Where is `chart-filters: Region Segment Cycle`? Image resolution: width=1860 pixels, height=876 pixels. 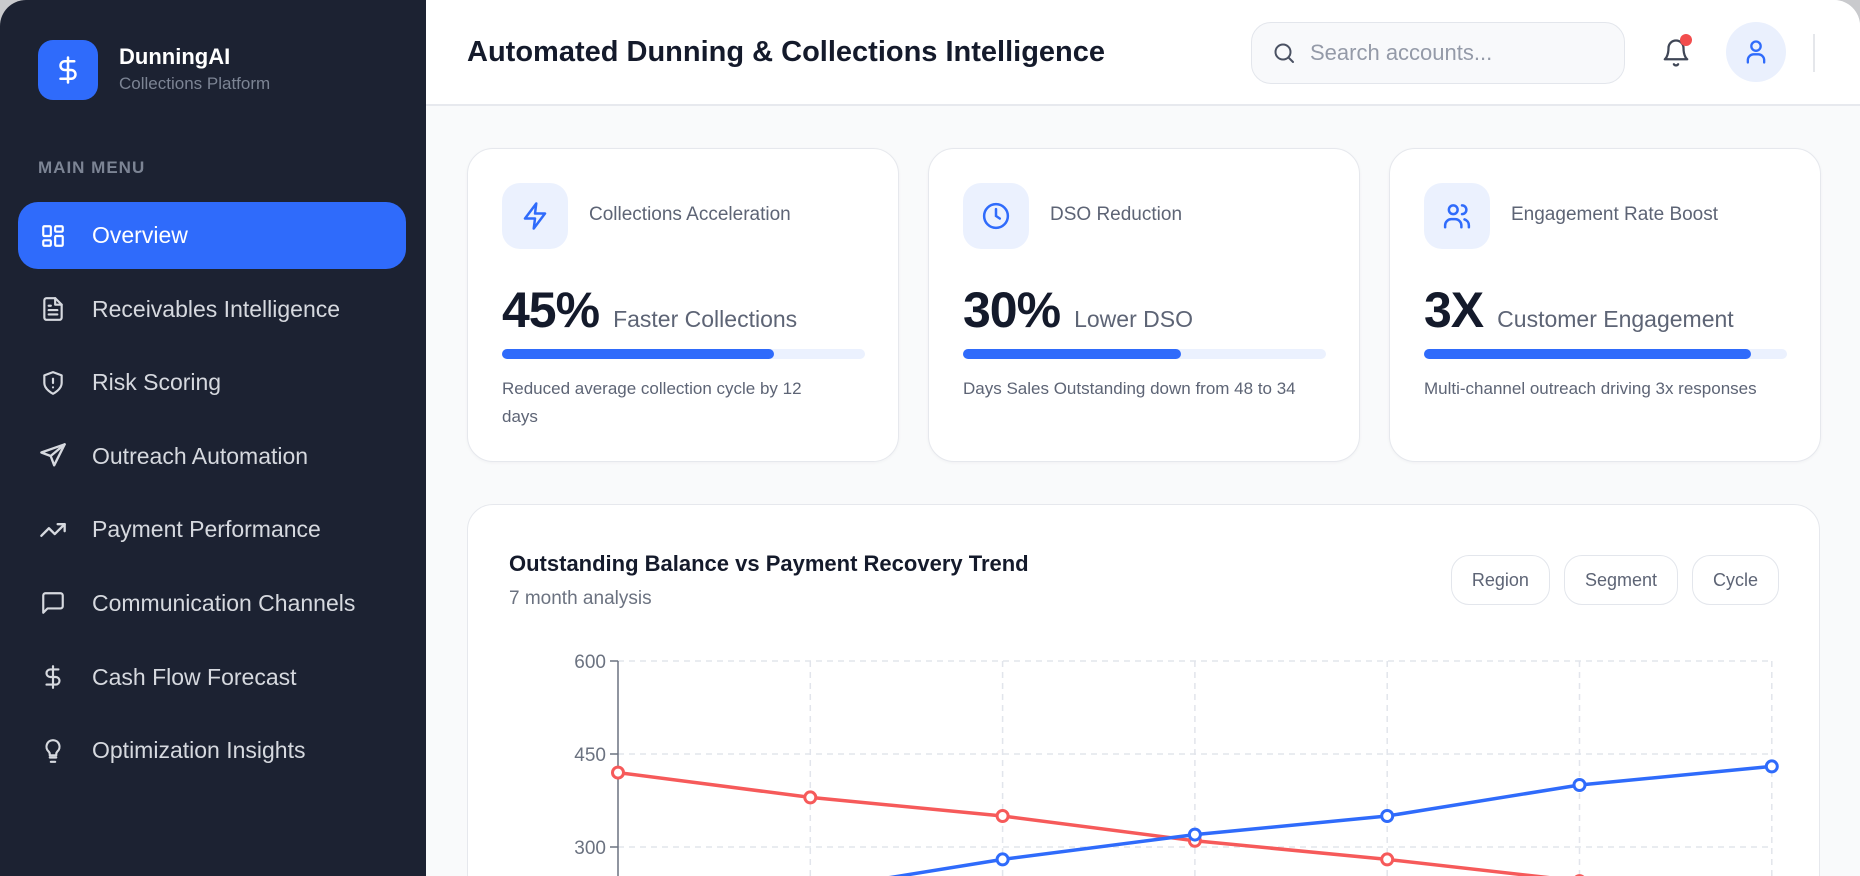
chart-filters: Region Segment Cycle is located at coordinates (1614, 580).